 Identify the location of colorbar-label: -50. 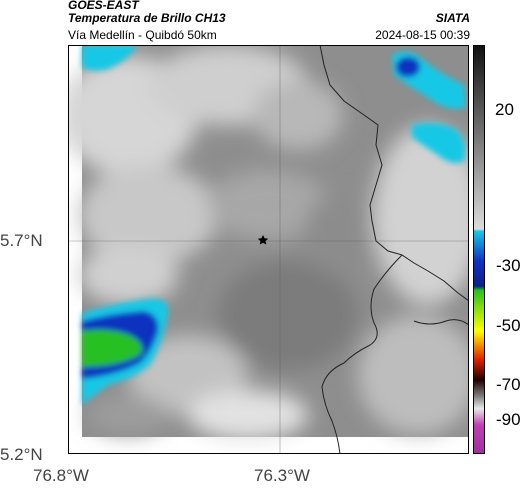
(508, 325).